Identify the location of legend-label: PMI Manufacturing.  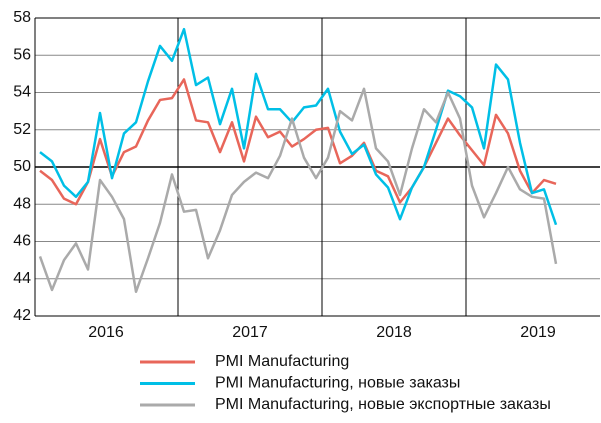
(282, 361).